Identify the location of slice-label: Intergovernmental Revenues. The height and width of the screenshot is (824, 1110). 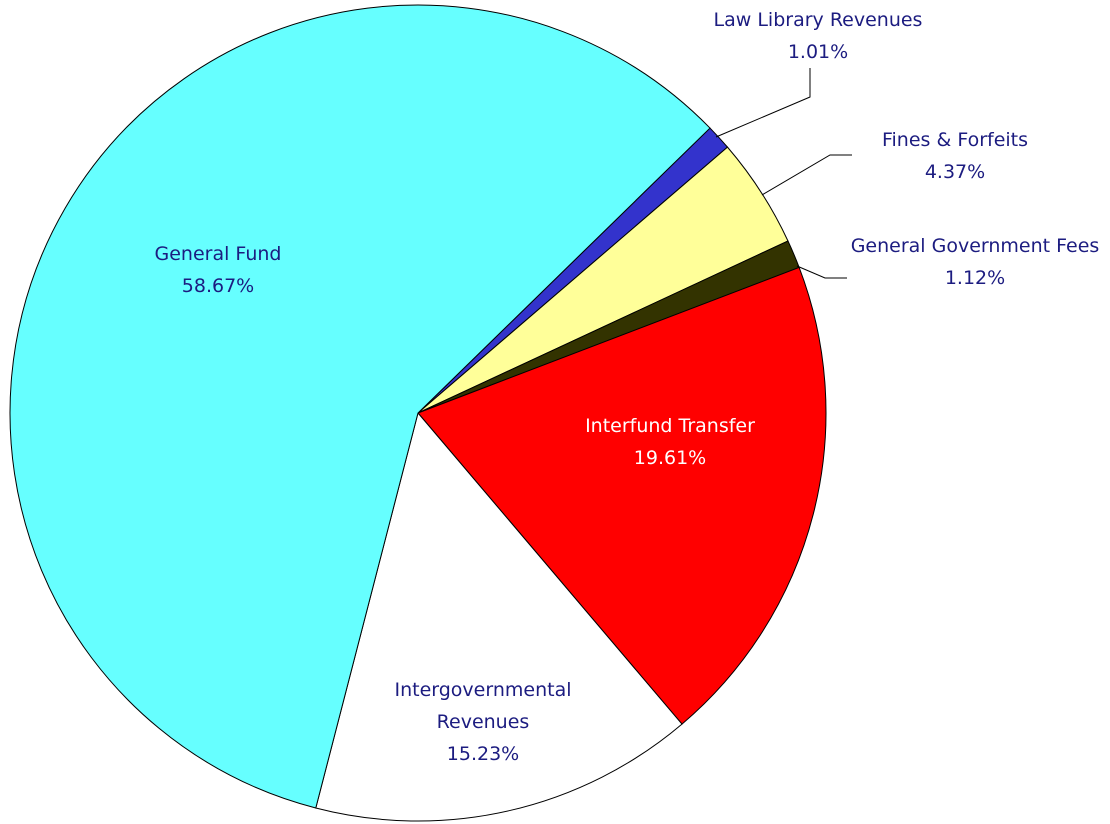
(483, 706).